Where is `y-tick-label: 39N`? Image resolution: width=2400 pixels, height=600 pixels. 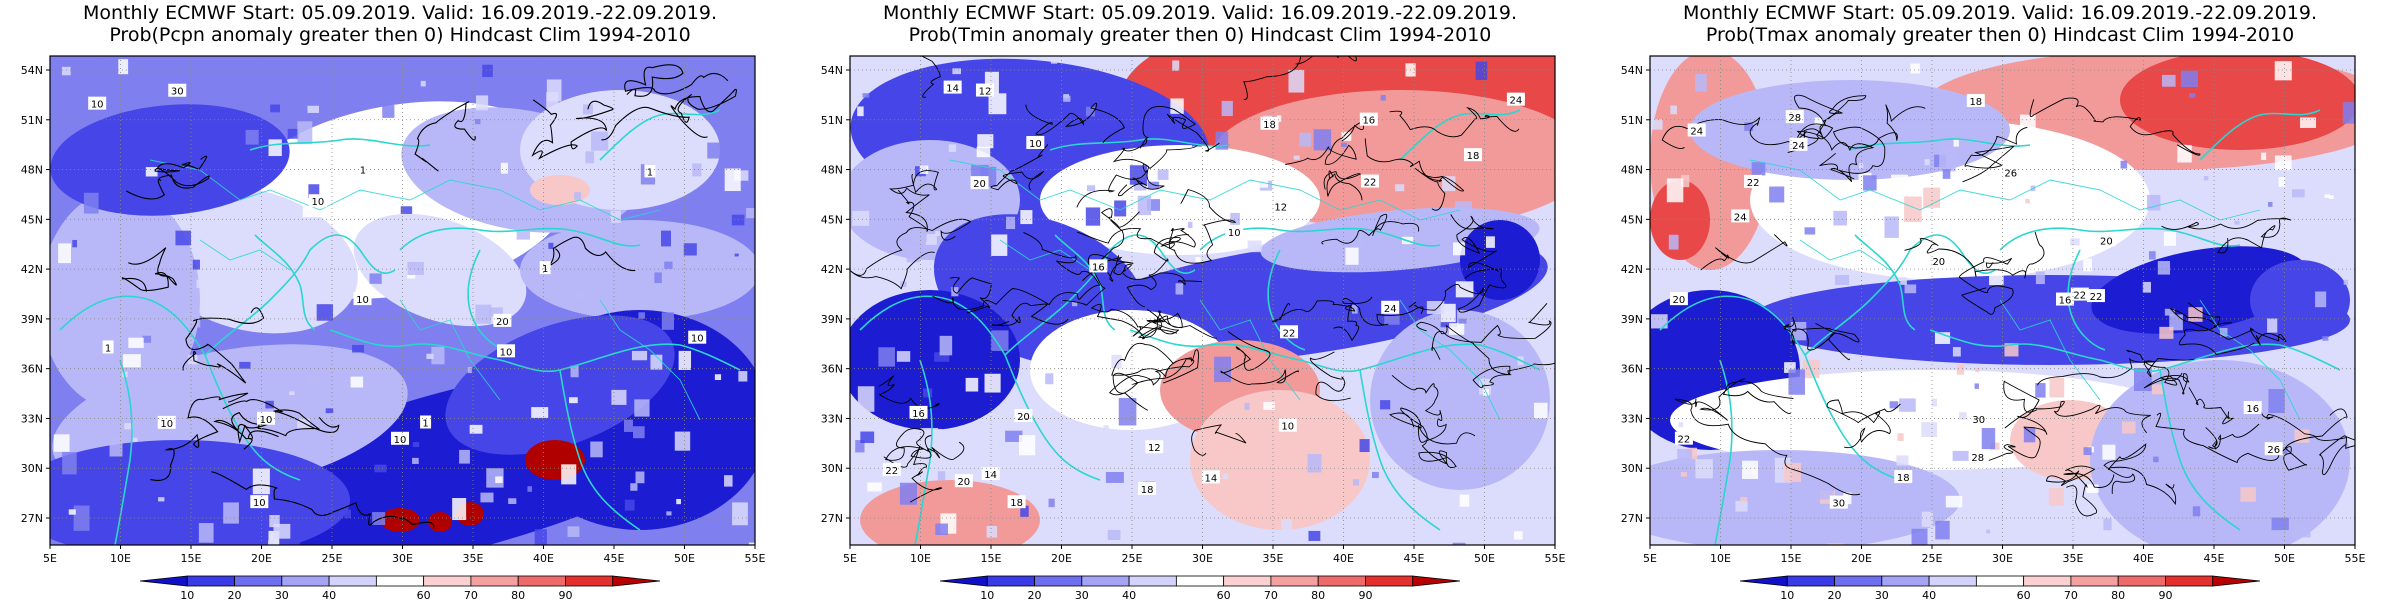
y-tick-label: 39N is located at coordinates (32, 319).